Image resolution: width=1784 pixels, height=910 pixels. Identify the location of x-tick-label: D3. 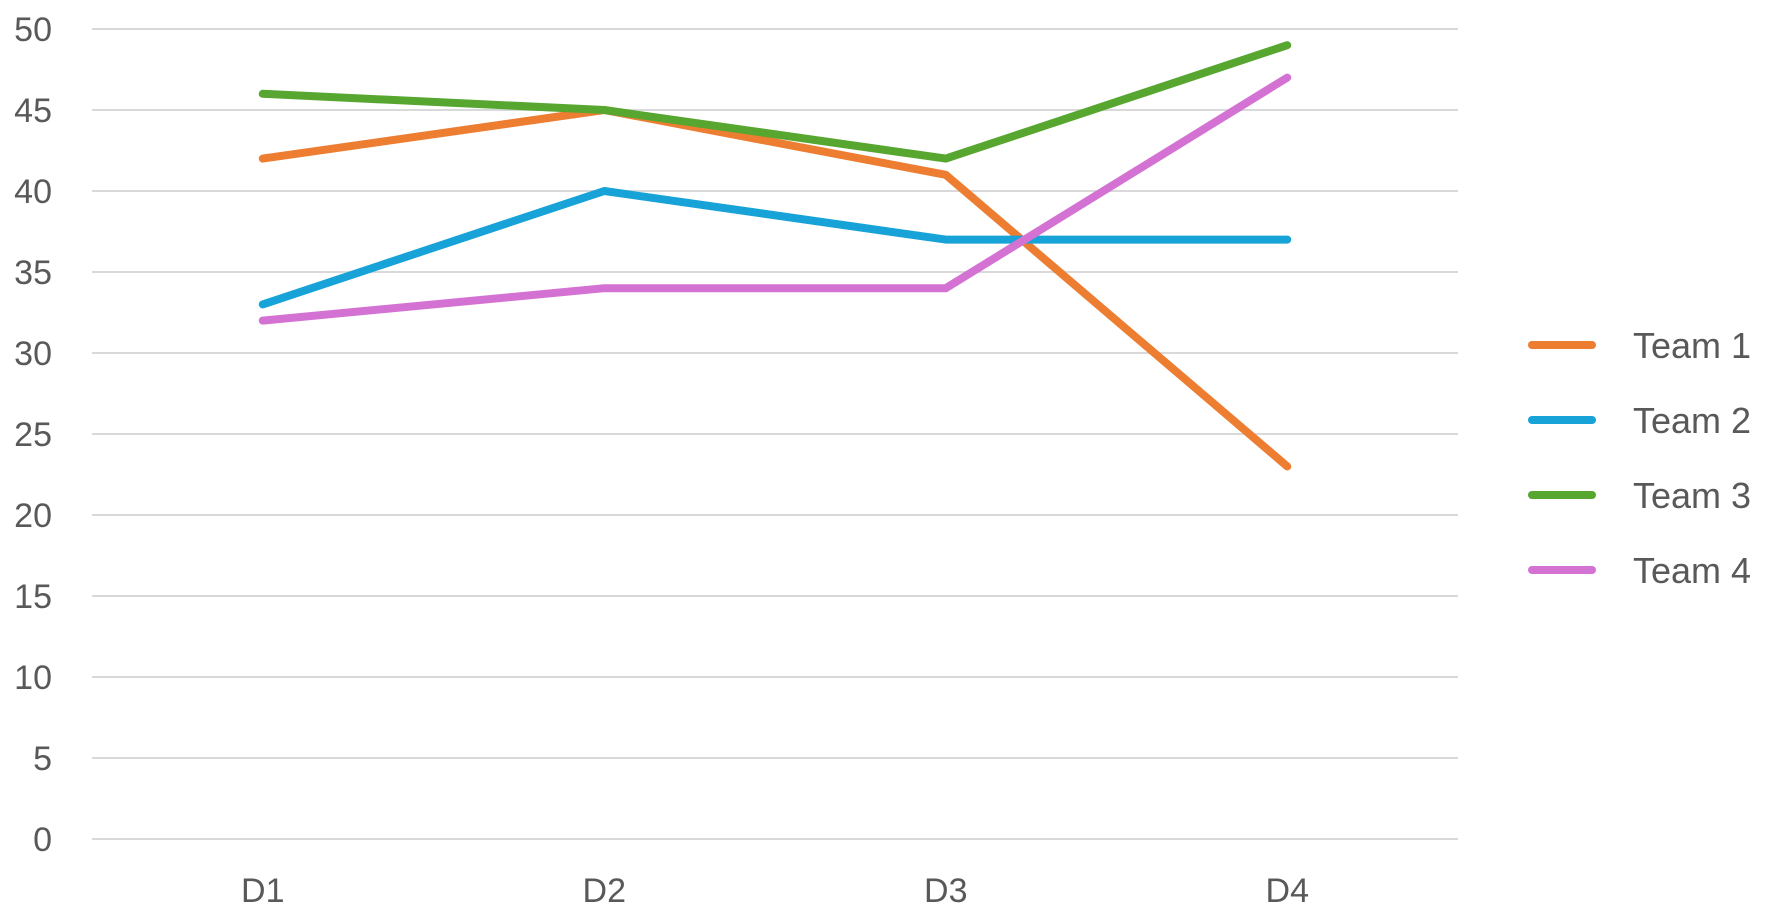
(945, 891).